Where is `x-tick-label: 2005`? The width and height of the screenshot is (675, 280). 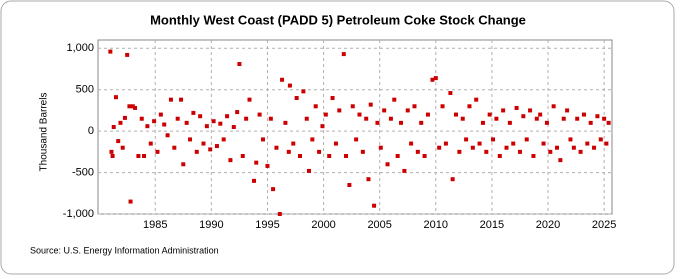
x-tick-label: 2005 is located at coordinates (379, 225).